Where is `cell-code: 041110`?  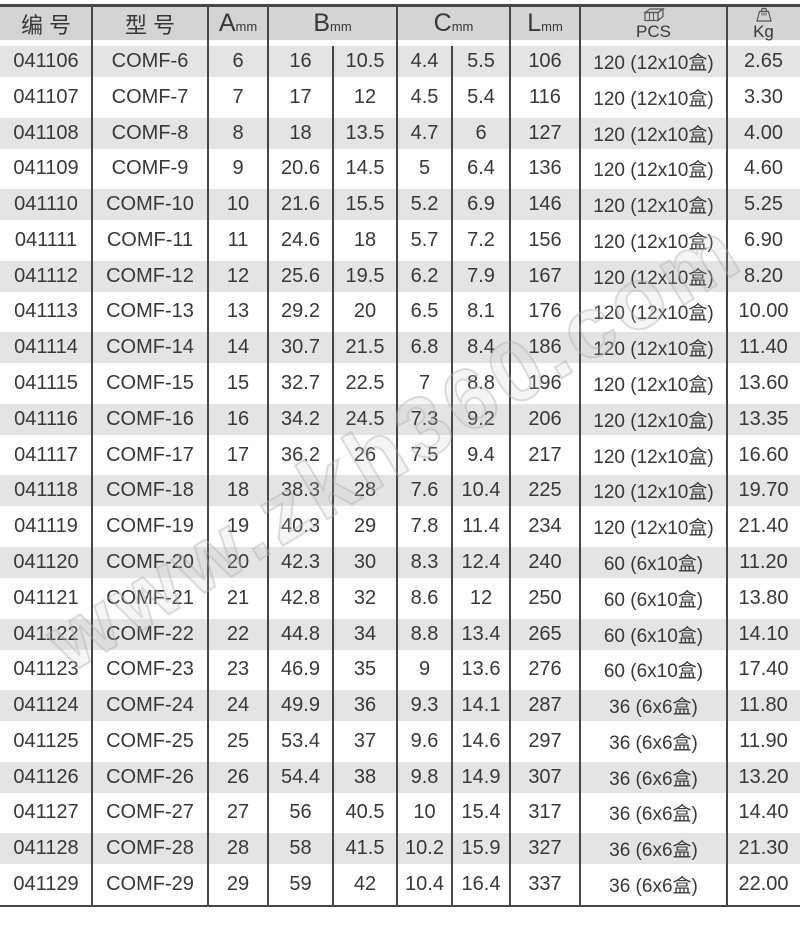
cell-code: 041110 is located at coordinates (46, 204).